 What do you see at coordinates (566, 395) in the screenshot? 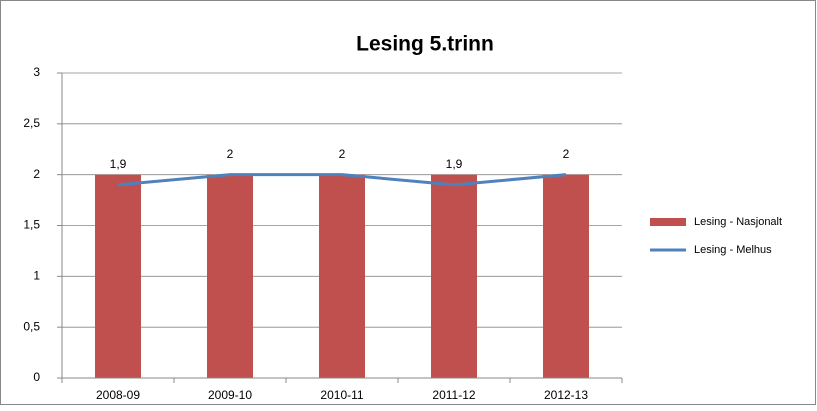
I see `x-tick-label: 2012-13` at bounding box center [566, 395].